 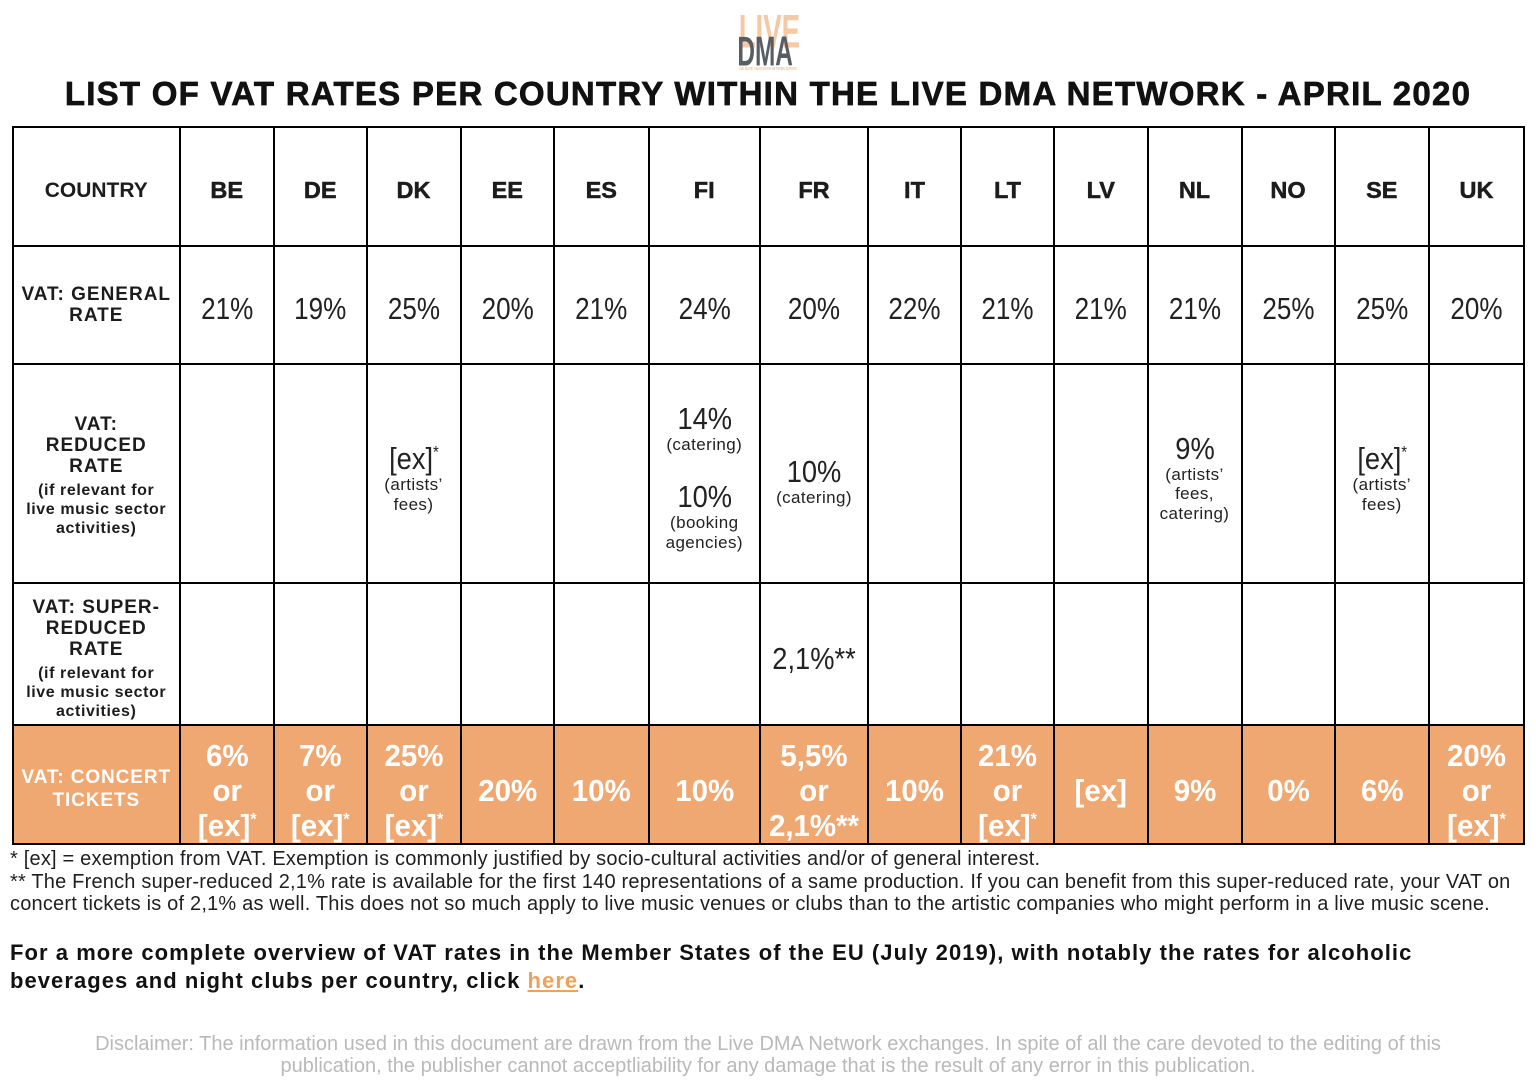 I want to click on svg-text: DMA, so click(x=765, y=51).